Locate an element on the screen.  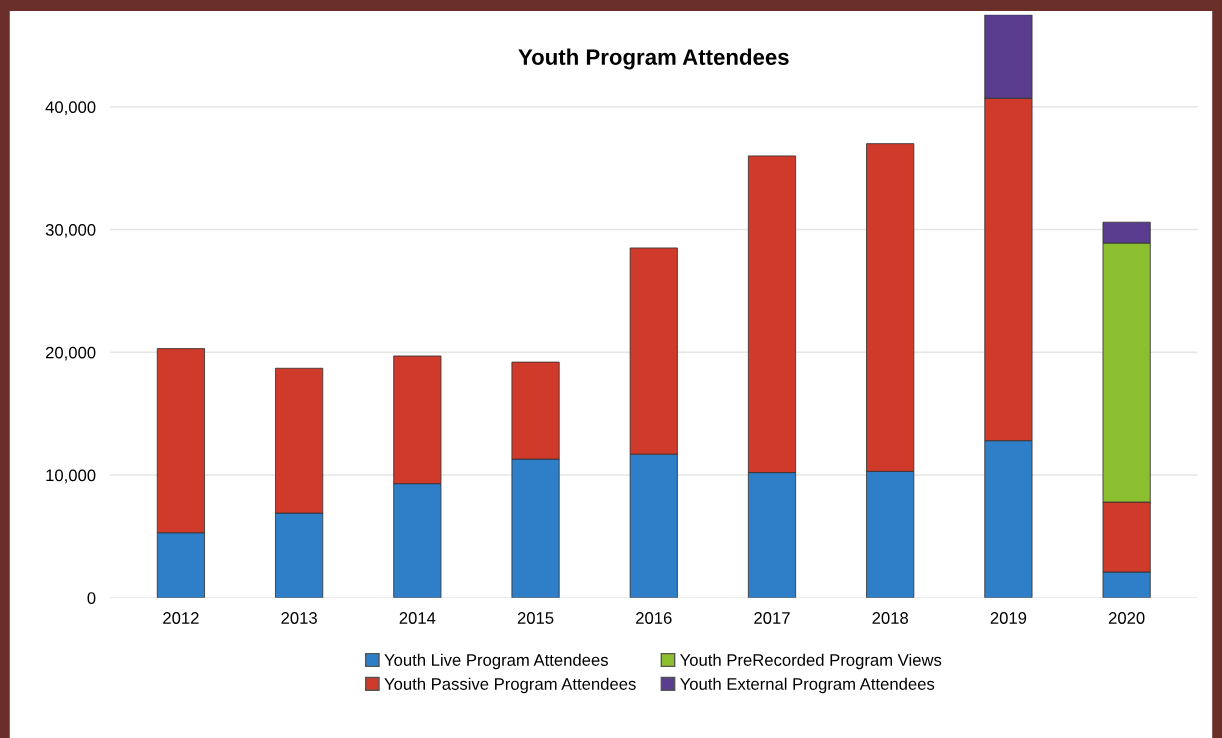
y-tick-label: 30,000 is located at coordinates (70, 230).